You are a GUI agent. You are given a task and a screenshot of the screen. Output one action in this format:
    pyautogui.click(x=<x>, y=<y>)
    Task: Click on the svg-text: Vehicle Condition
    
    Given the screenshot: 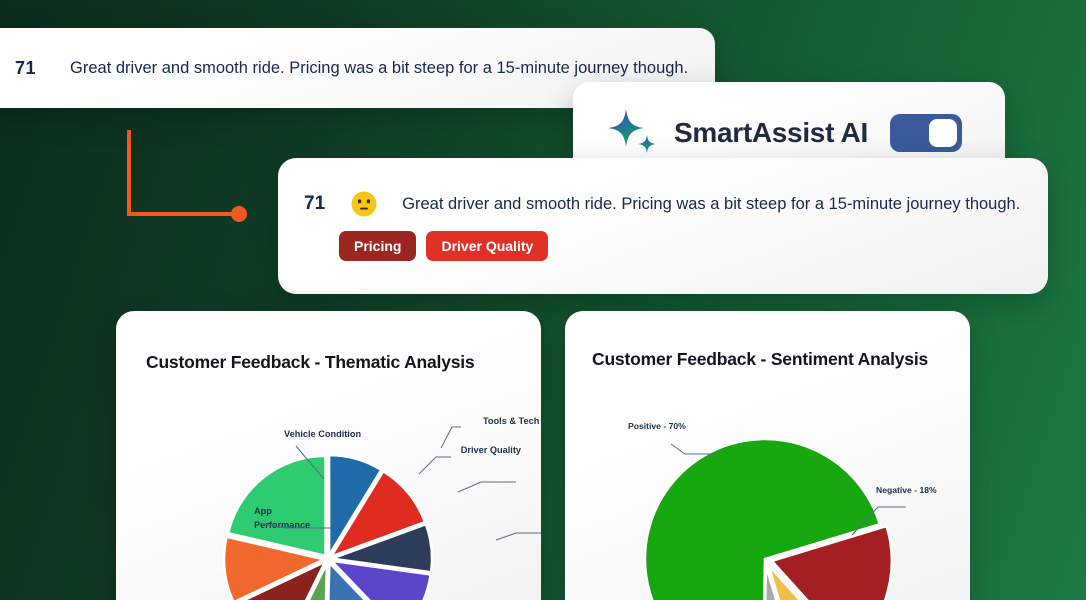 What is the action you would take?
    pyautogui.click(x=322, y=434)
    